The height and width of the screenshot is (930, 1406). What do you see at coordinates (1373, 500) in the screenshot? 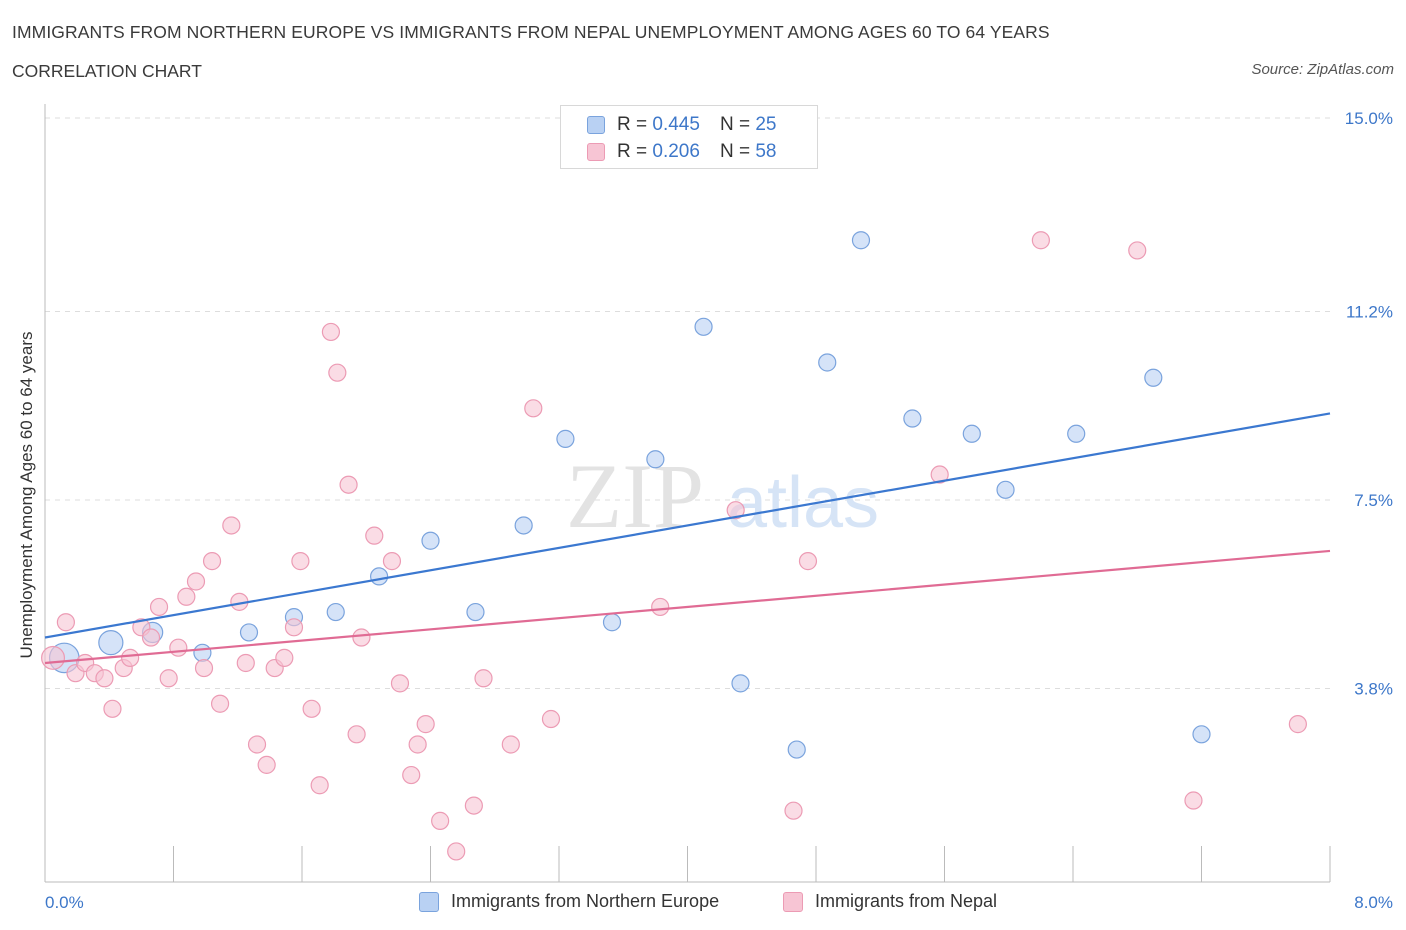
I see `y-tick-label: 7.5%` at bounding box center [1373, 500].